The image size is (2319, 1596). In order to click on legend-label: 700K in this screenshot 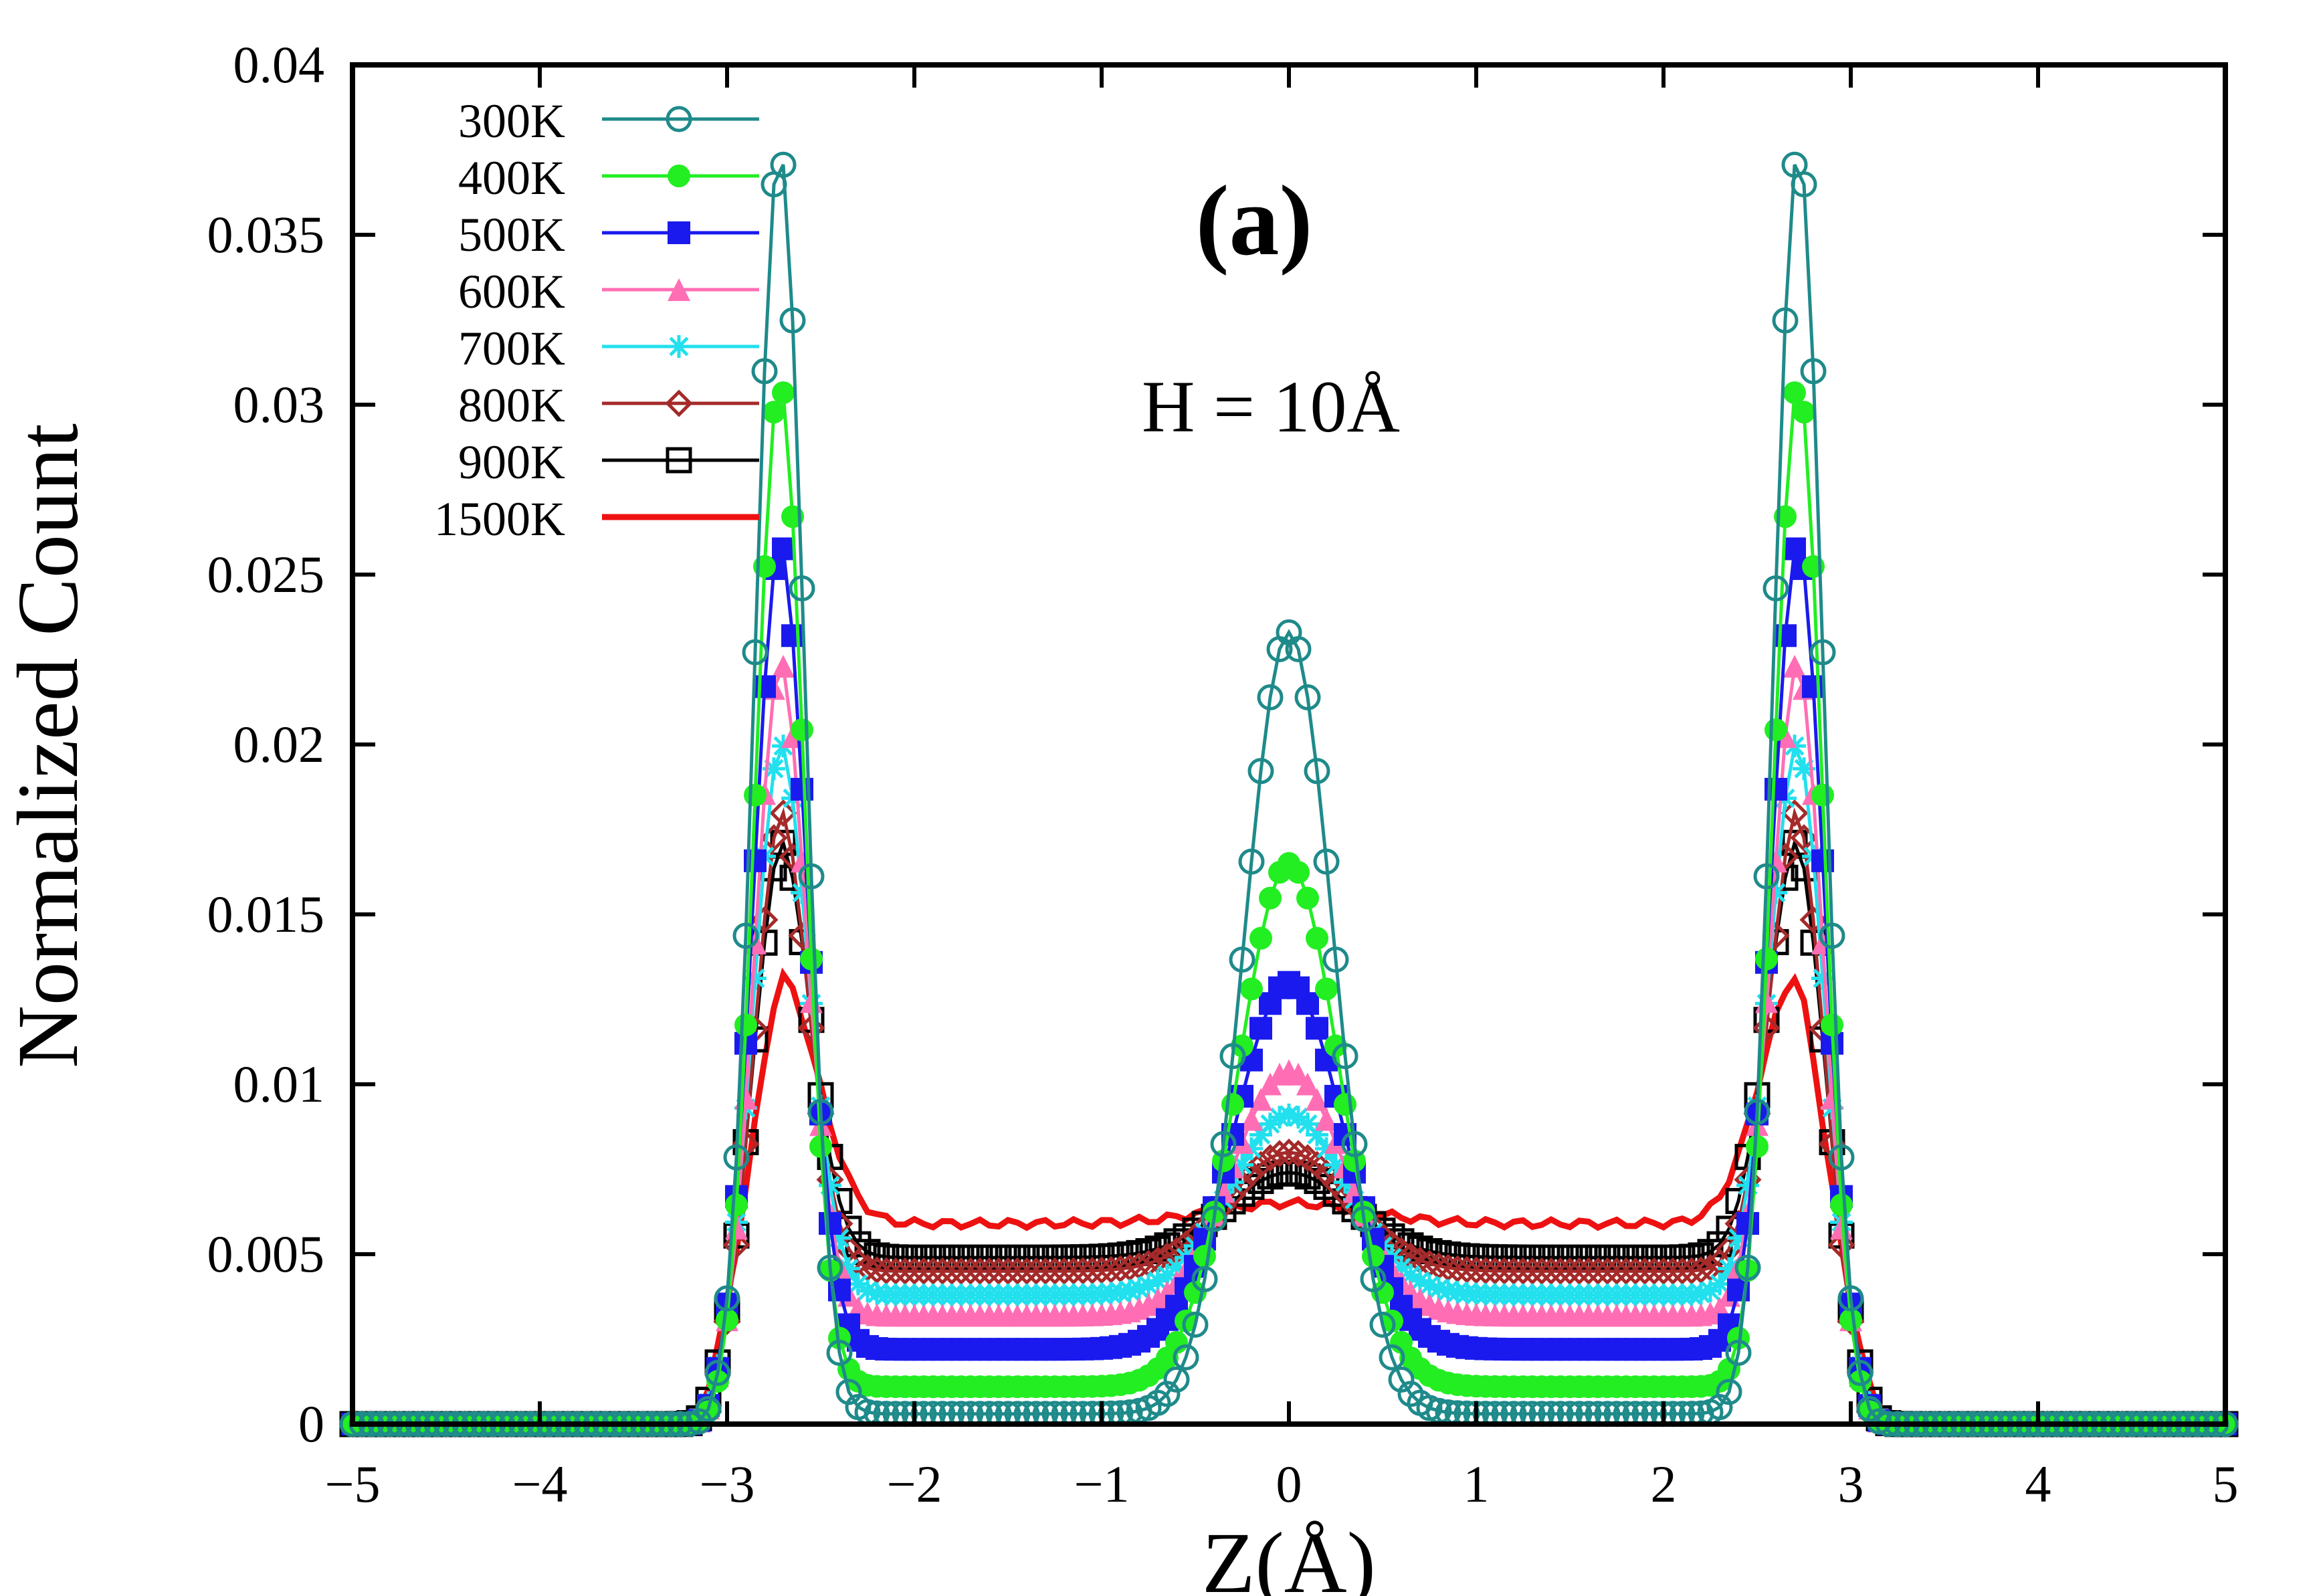, I will do `click(512, 348)`.